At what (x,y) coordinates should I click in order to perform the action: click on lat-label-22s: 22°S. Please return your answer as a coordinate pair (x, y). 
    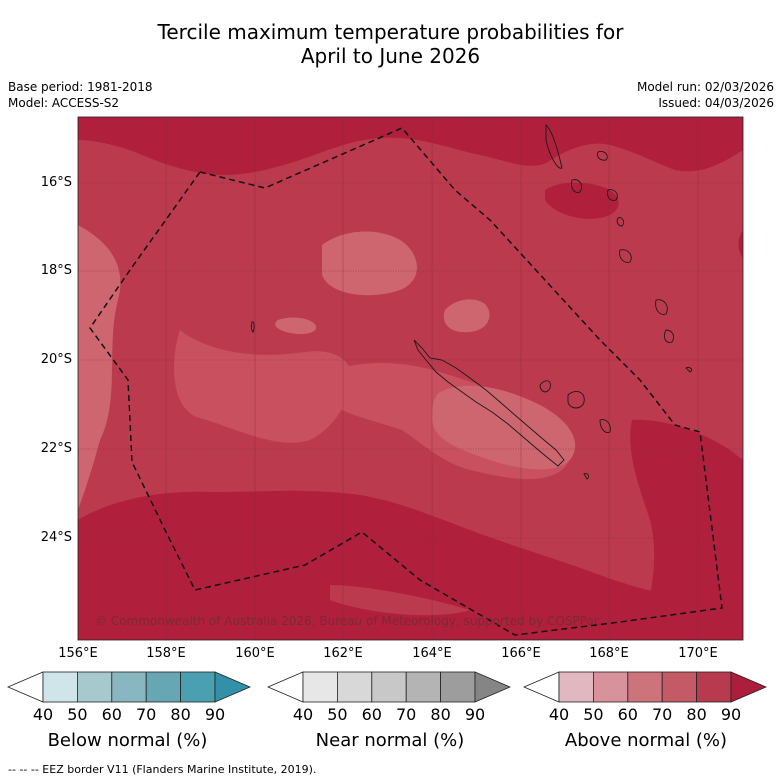
    Looking at the image, I should click on (56, 448).